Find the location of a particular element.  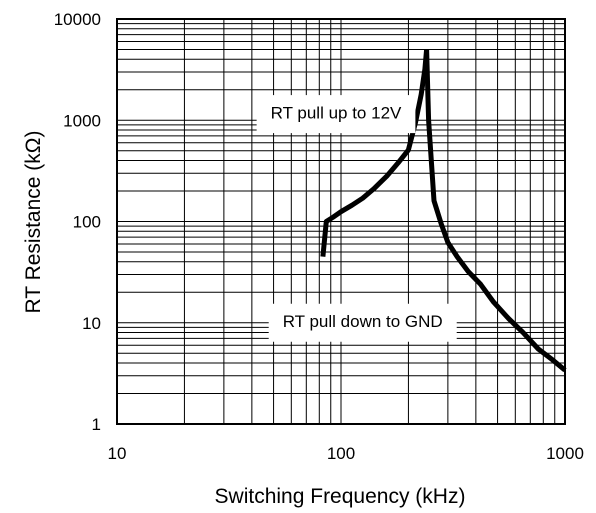

y-tick-label: 10 is located at coordinates (91, 323).